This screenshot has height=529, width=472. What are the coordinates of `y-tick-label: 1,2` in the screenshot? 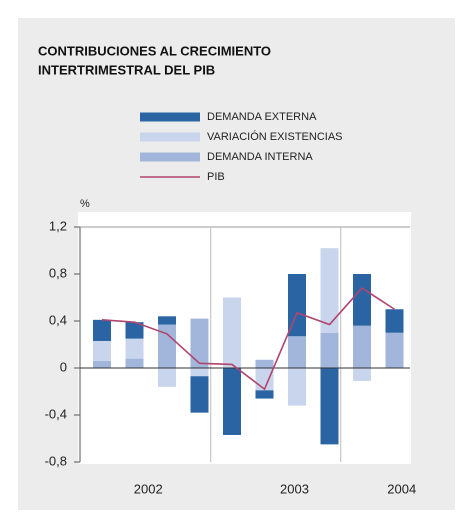 It's located at (58, 225).